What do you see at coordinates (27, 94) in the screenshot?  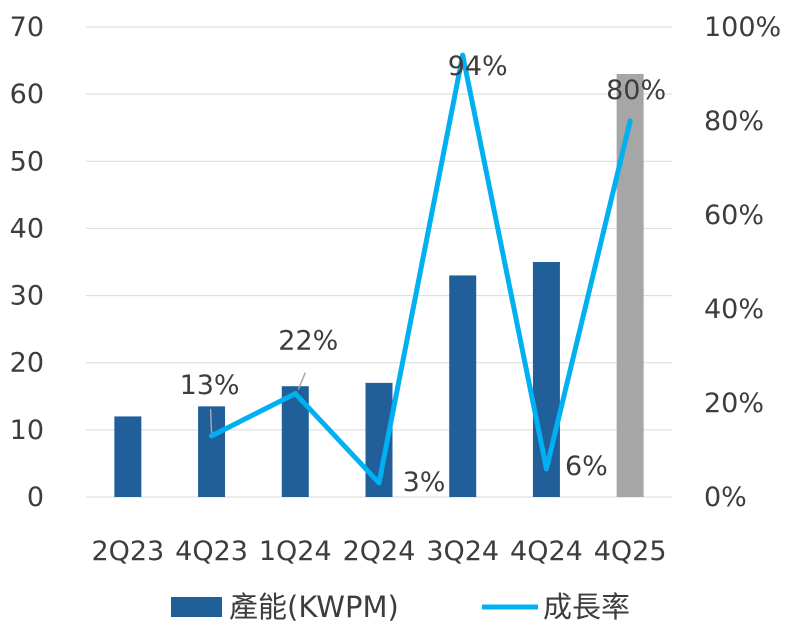 I see `left-axis-tick-label: 60` at bounding box center [27, 94].